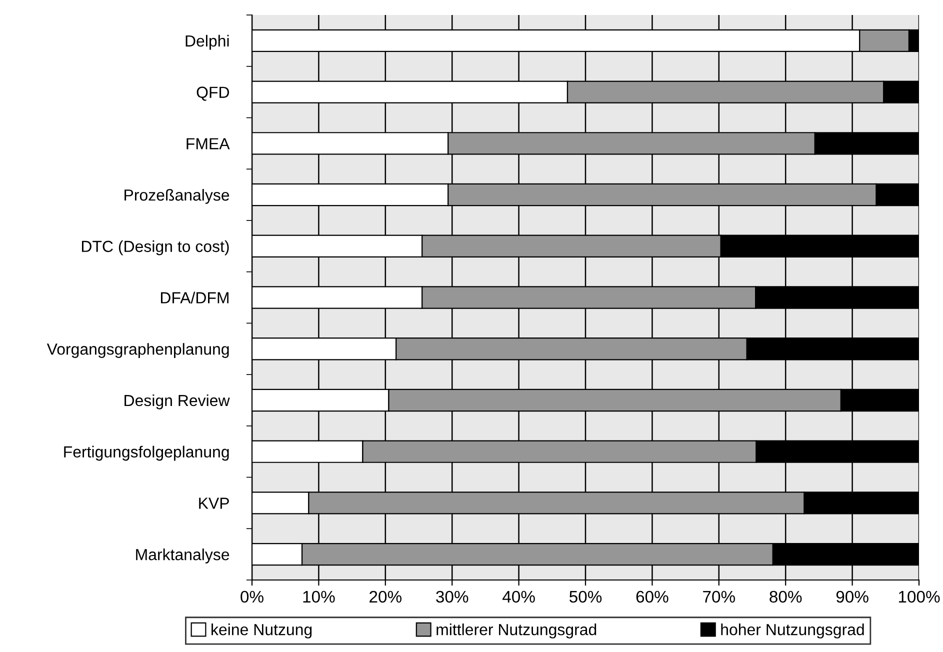 The image size is (943, 652). I want to click on y-tick-label: DFA/DFM, so click(194, 298).